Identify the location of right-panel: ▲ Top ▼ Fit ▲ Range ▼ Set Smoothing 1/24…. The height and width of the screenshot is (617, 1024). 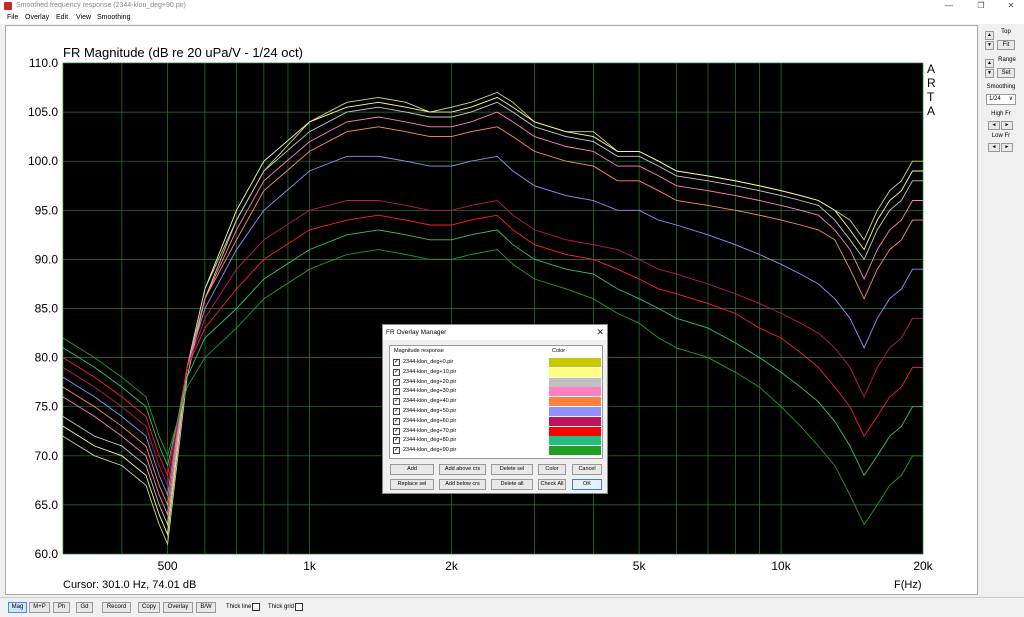
(1002, 310).